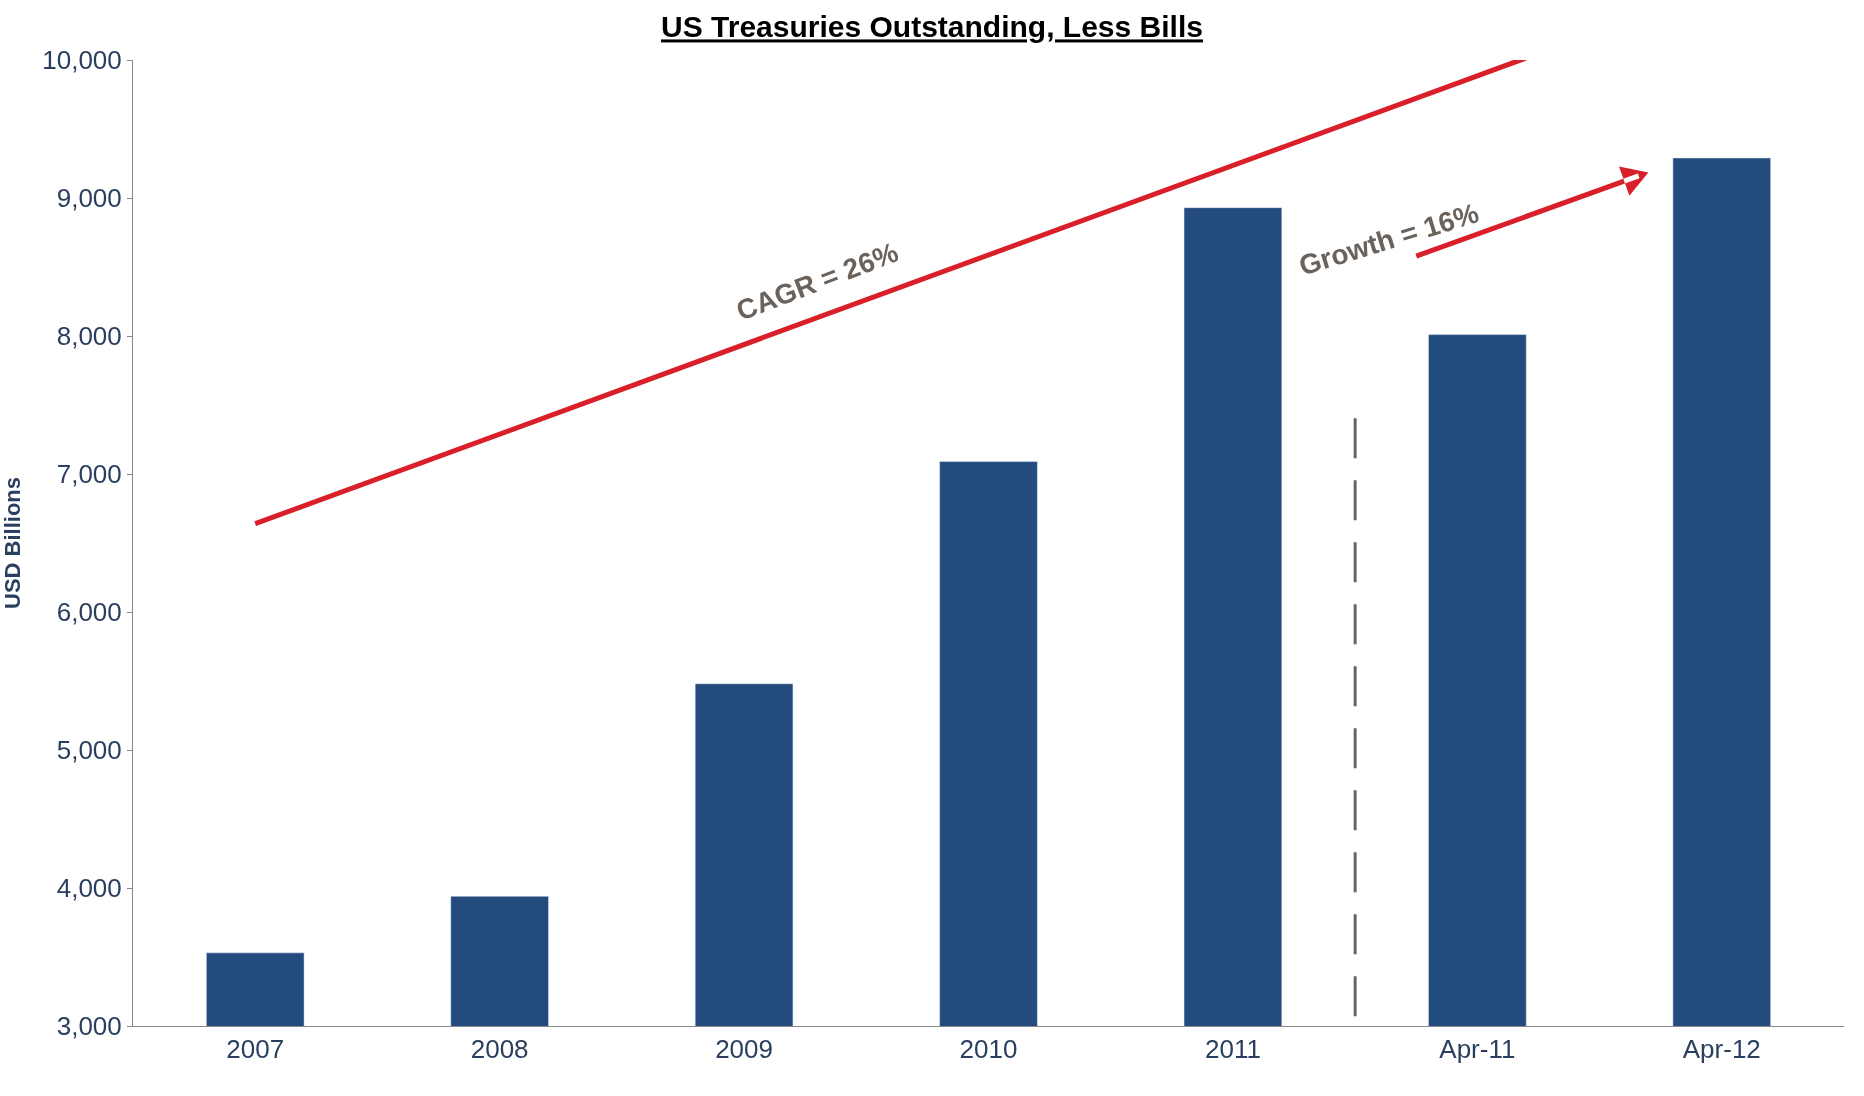 The width and height of the screenshot is (1864, 1096). Describe the element at coordinates (13, 543) in the screenshot. I see `y-axis-title: USD Billions` at that location.